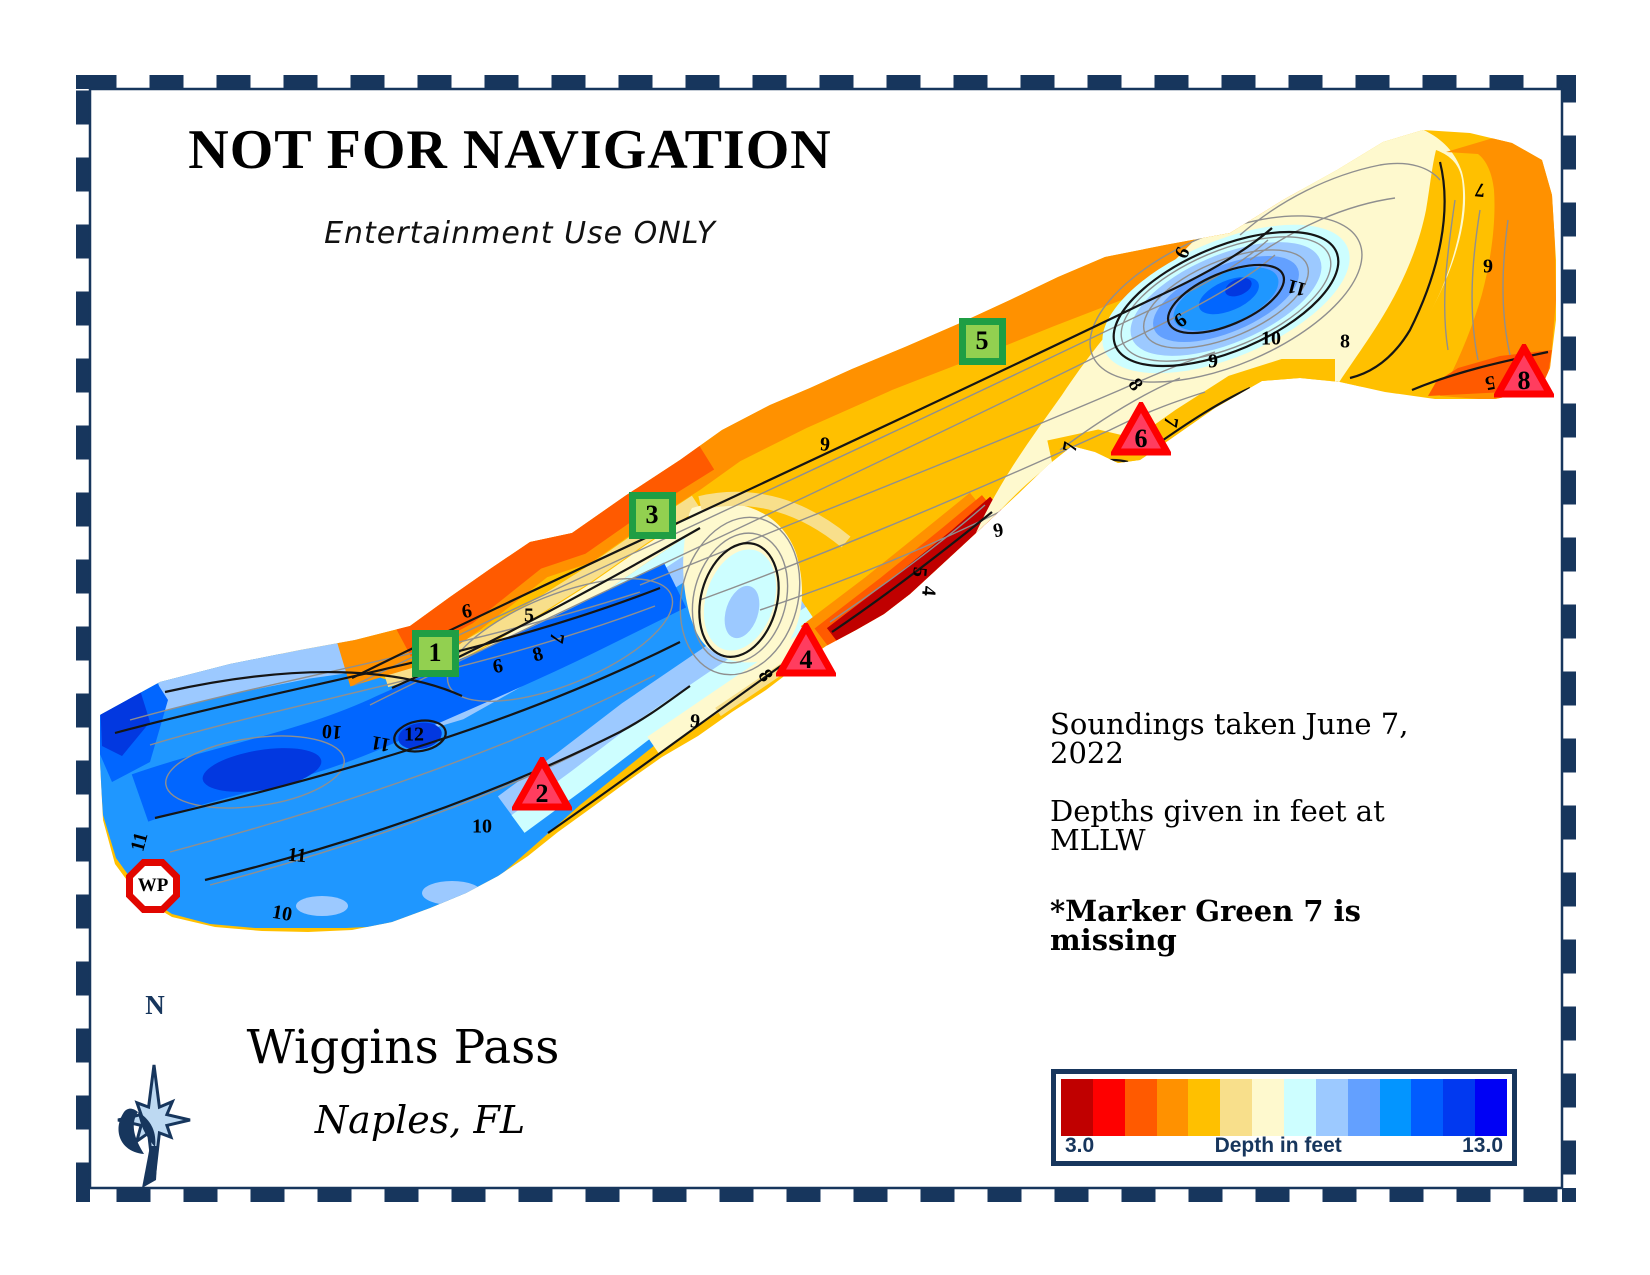 Image resolution: width=1650 pixels, height=1275 pixels. I want to click on nav-marker-red-4: 4, so click(806, 648).